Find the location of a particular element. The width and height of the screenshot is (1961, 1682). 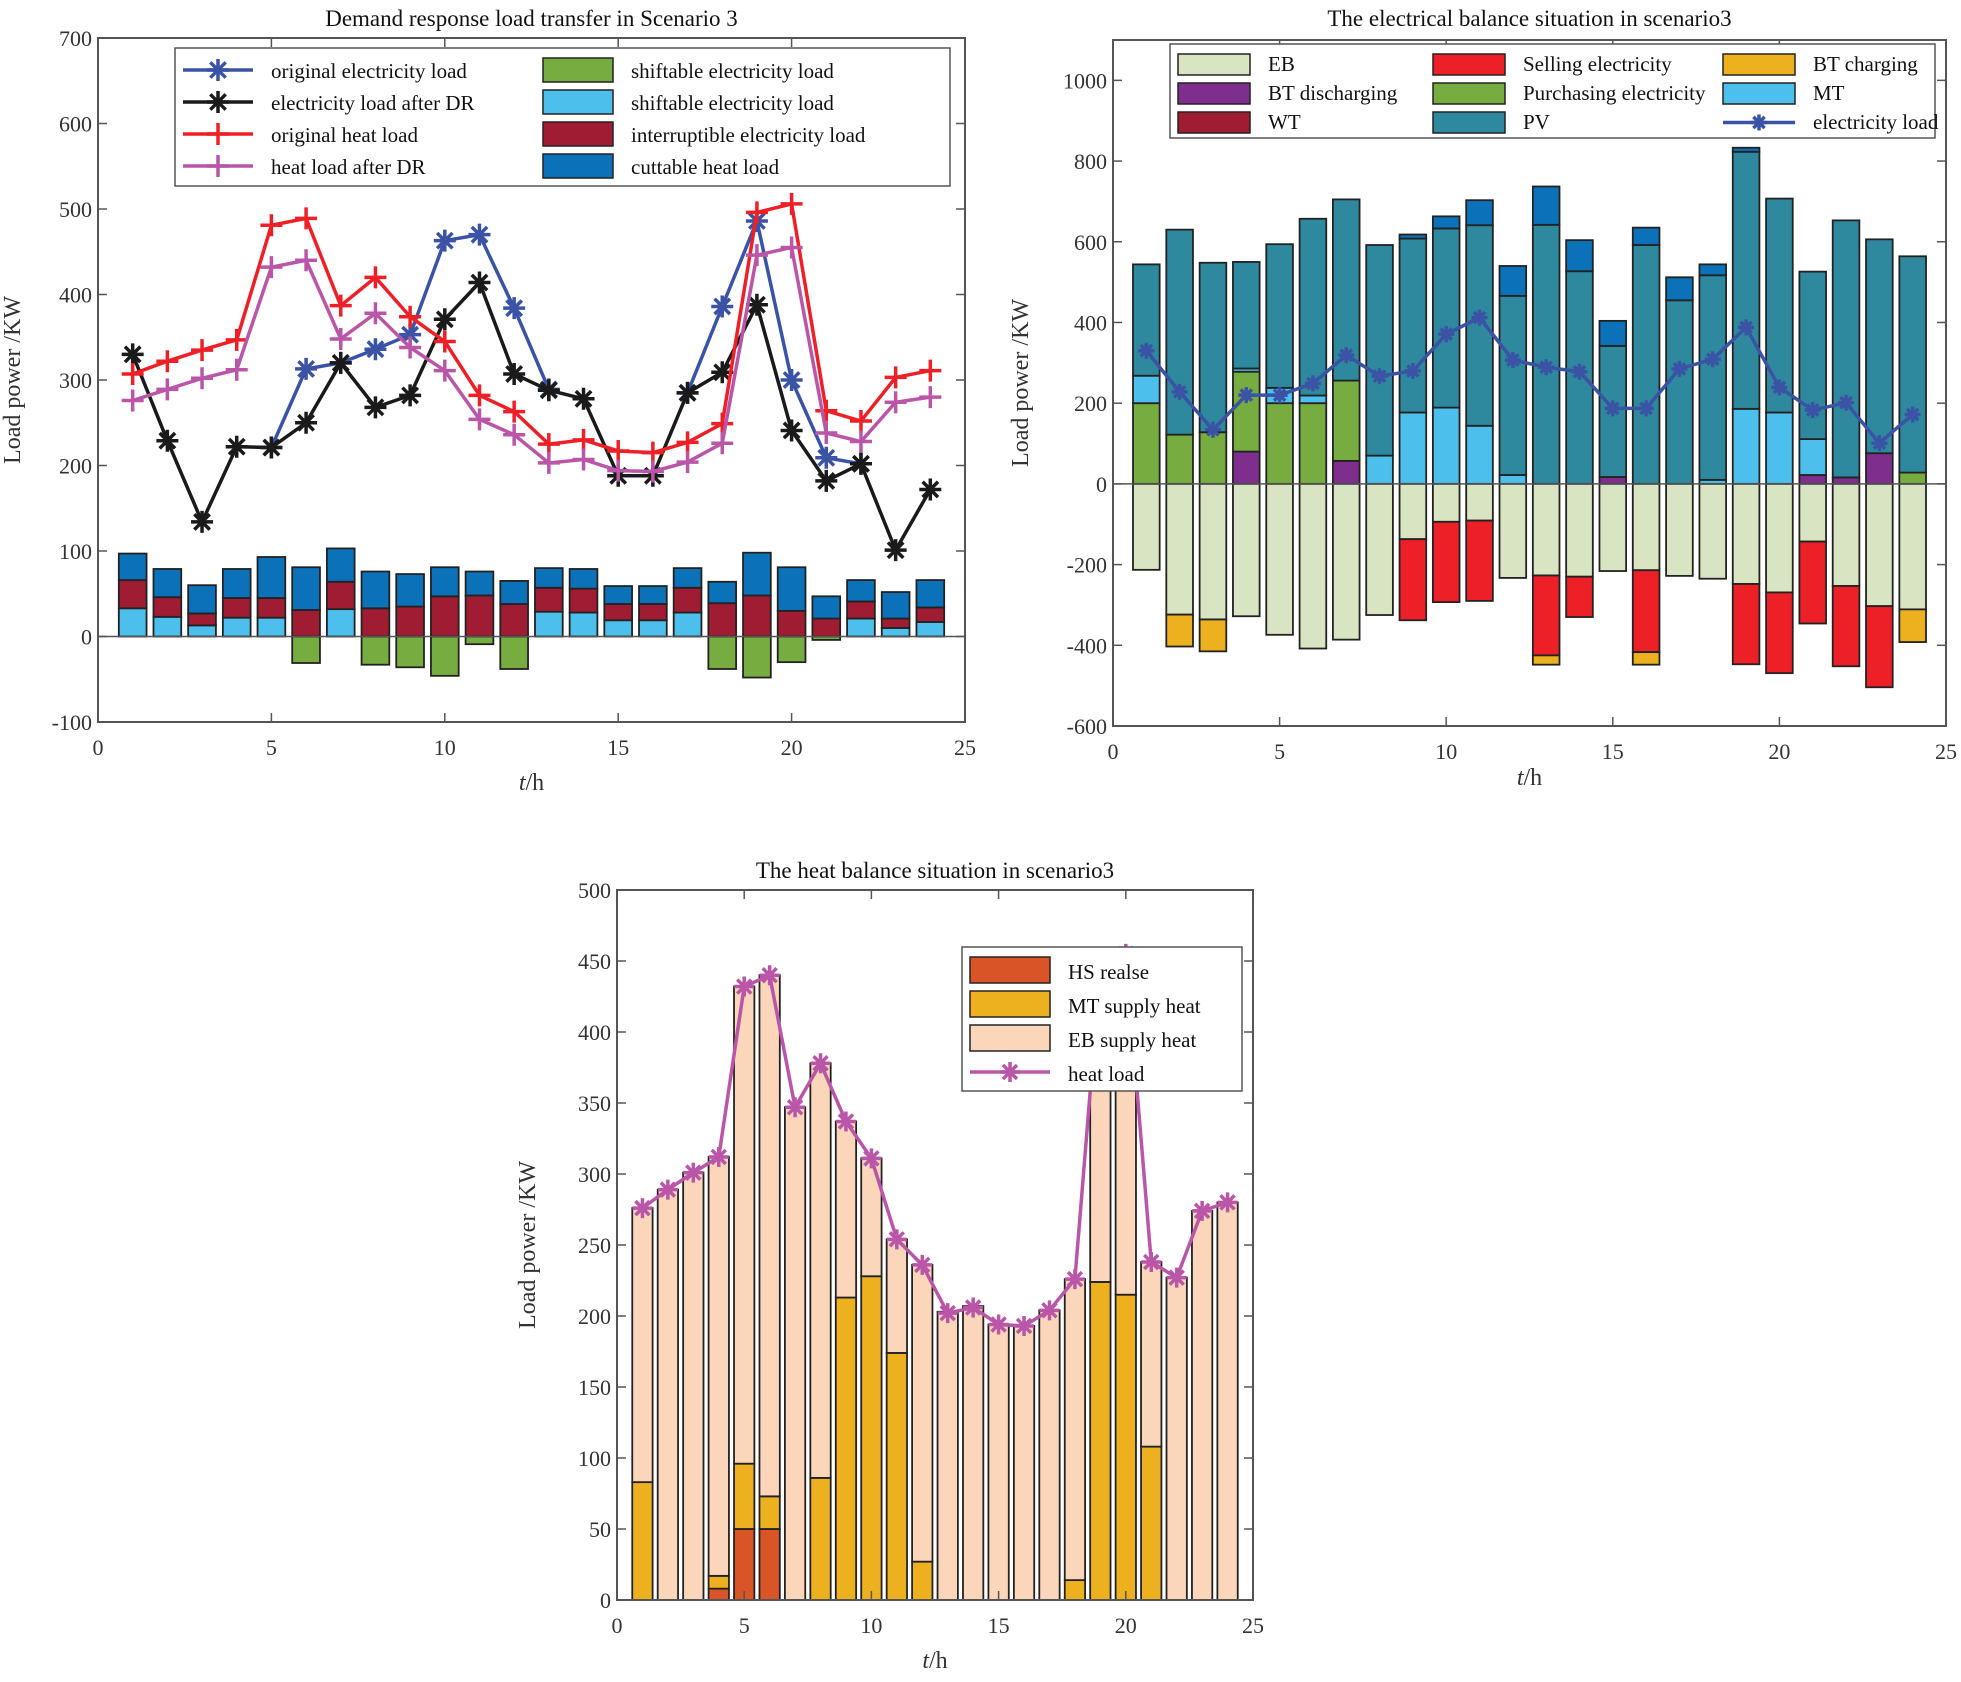

bar-pv-t4 is located at coordinates (1246, 315).